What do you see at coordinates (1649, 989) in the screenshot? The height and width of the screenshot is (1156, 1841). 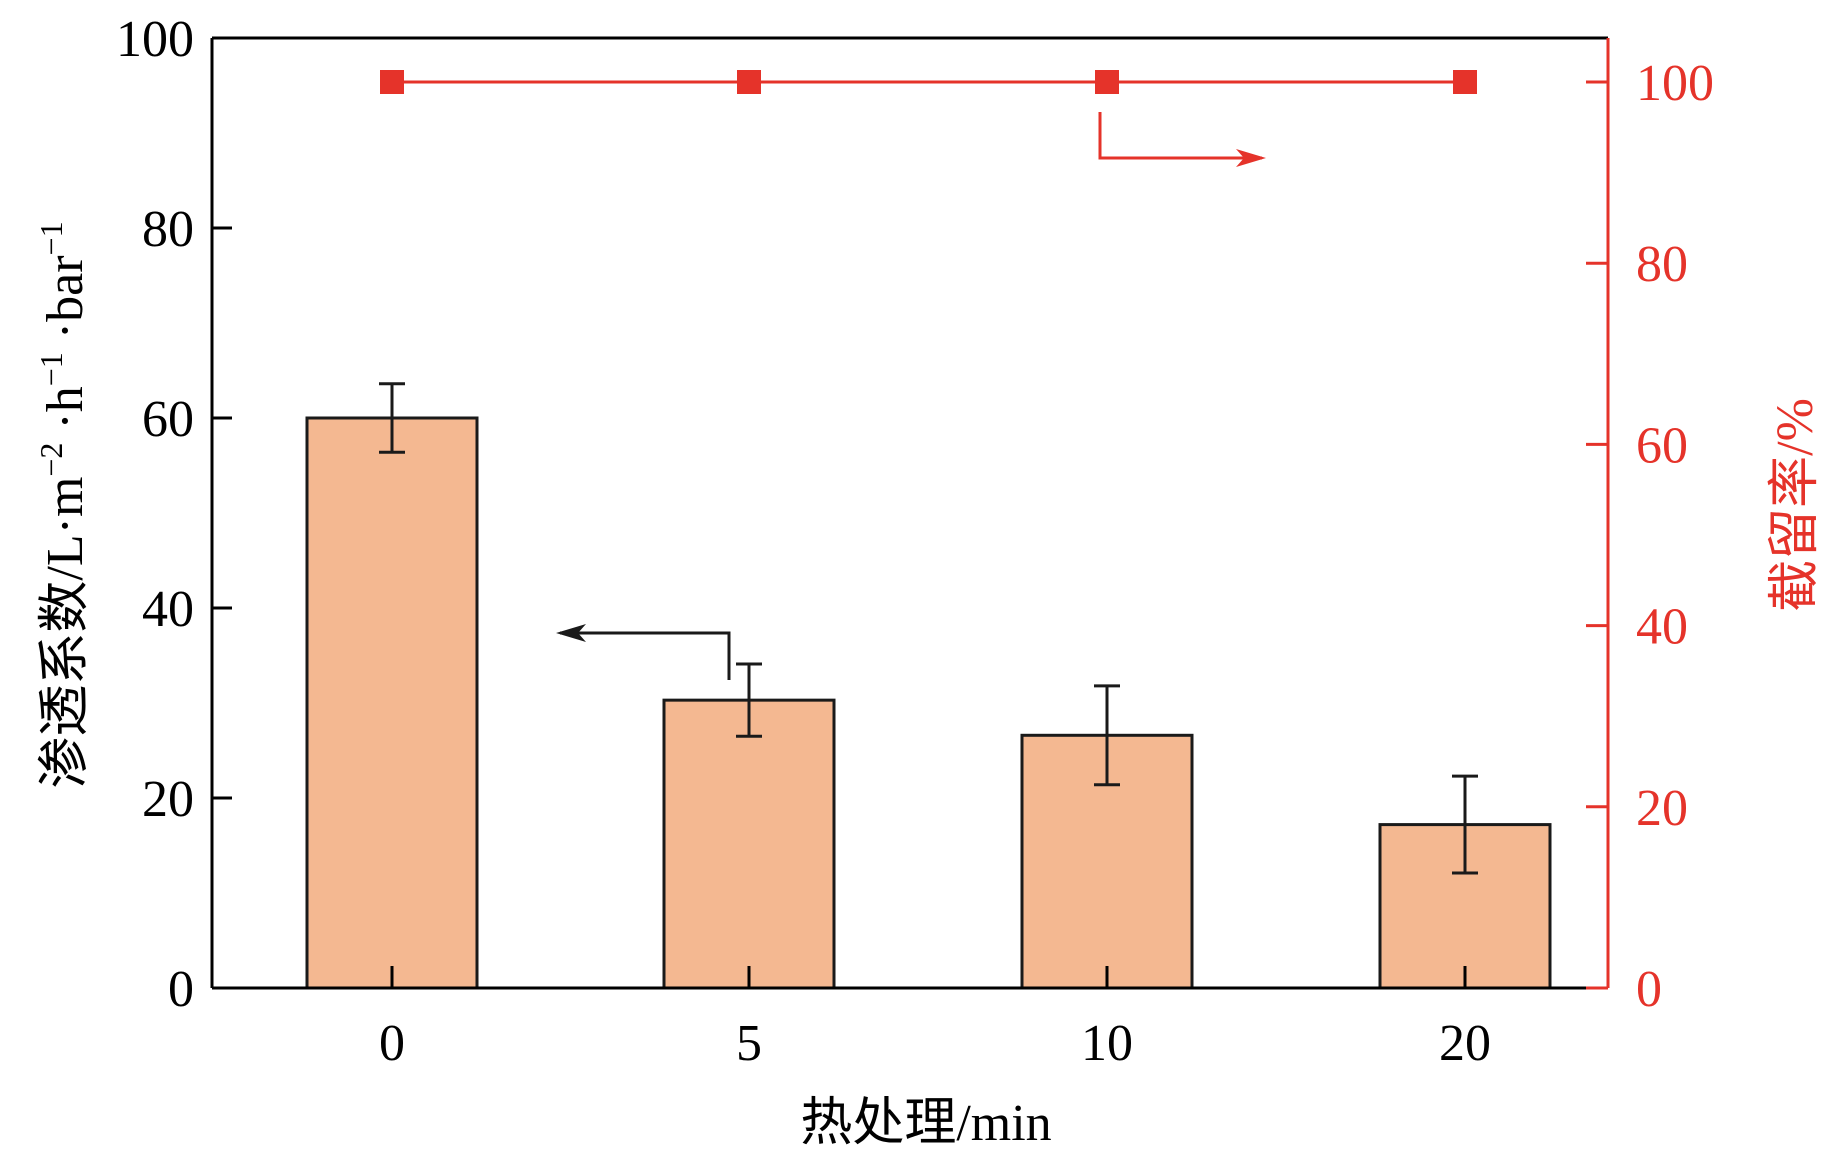 I see `y-right-tick-label: 0` at bounding box center [1649, 989].